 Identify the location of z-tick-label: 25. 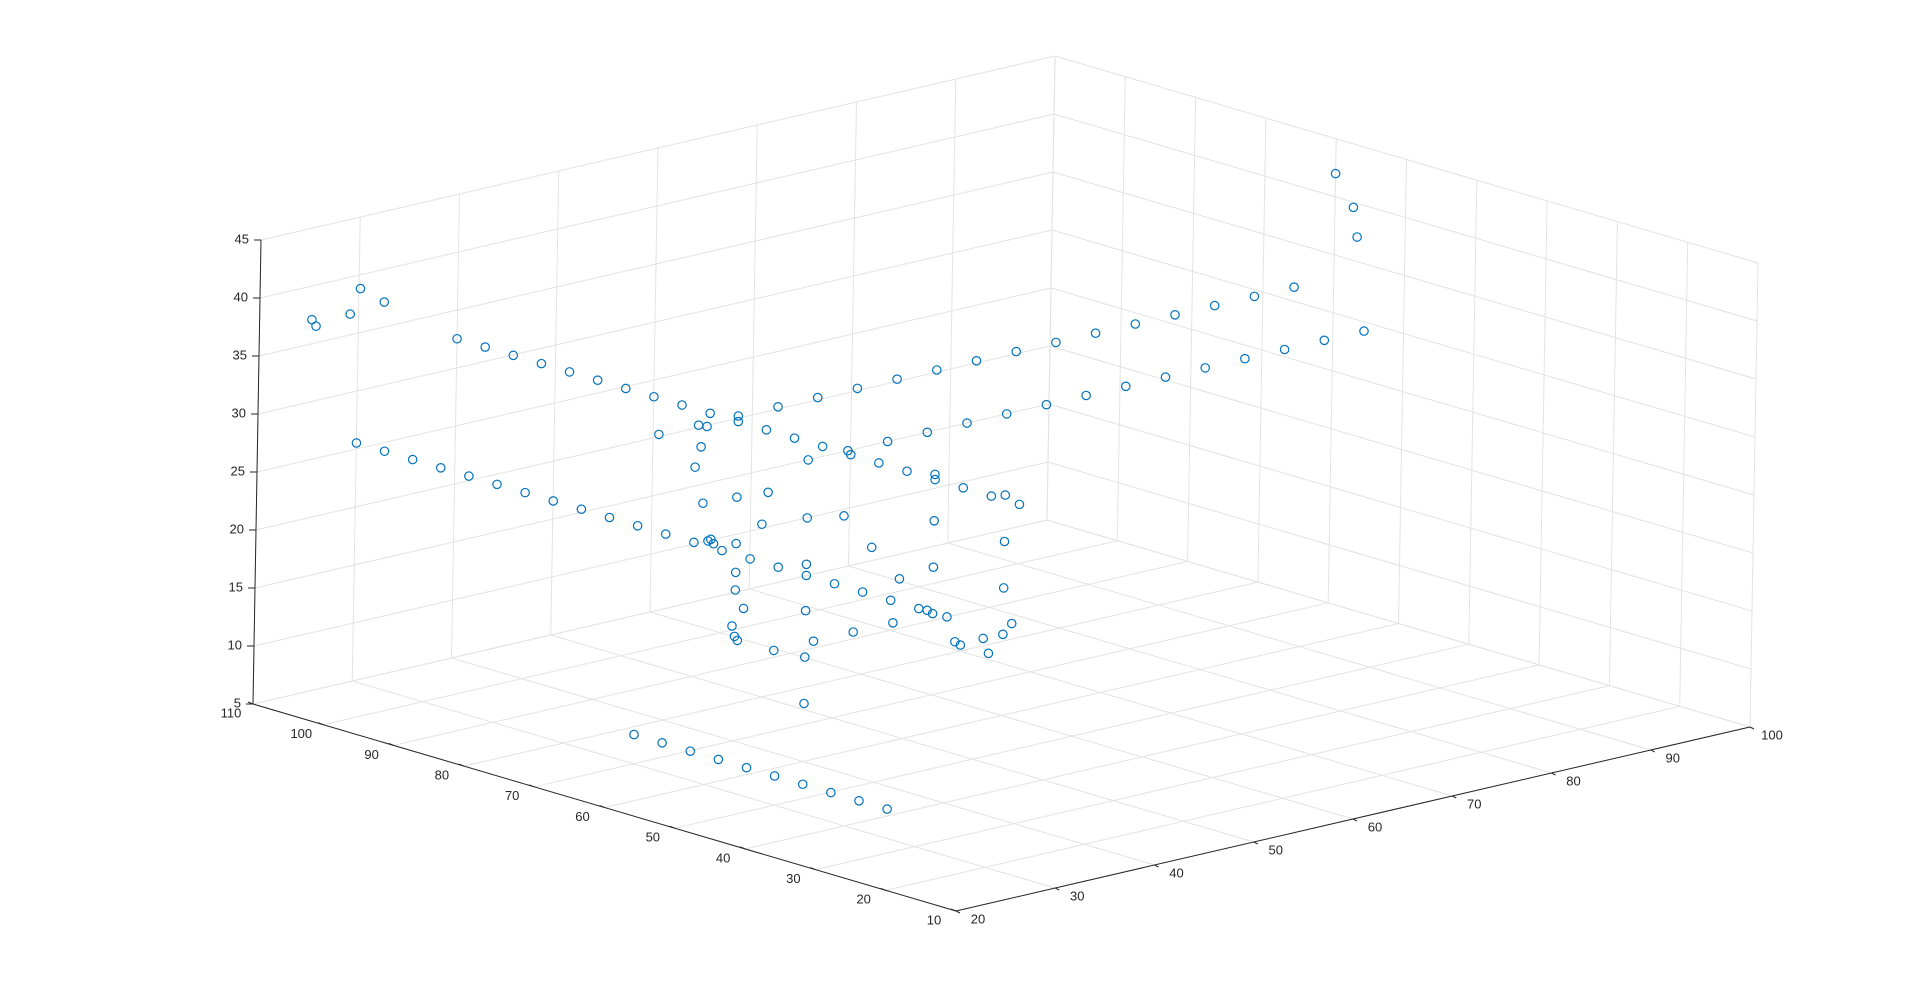
(238, 470).